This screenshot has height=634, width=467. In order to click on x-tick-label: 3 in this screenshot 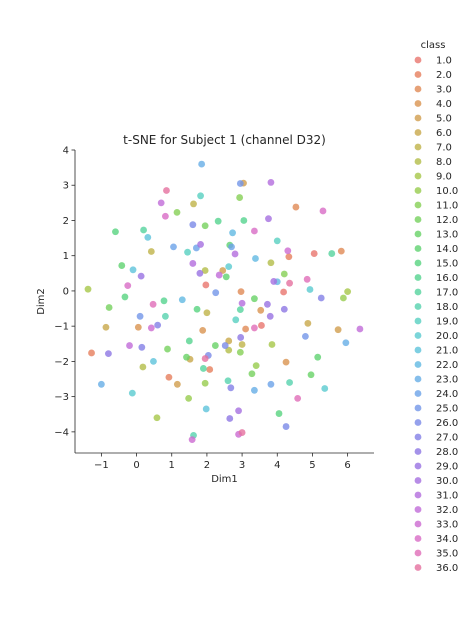, I will do `click(242, 465)`.